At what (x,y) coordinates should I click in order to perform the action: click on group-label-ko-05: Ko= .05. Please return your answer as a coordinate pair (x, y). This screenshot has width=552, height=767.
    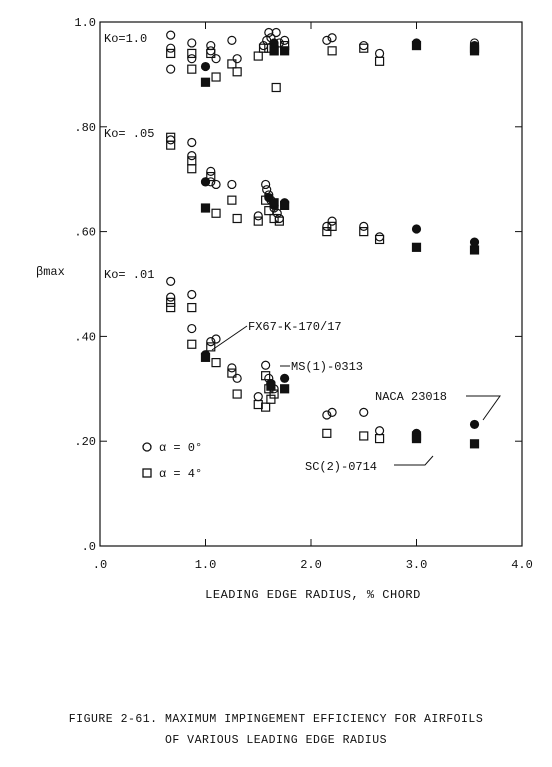
    Looking at the image, I should click on (129, 134).